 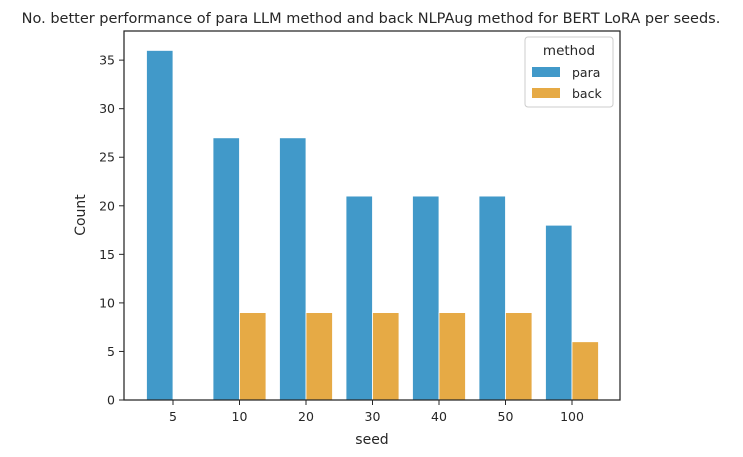 What do you see at coordinates (107, 108) in the screenshot?
I see `y-tick-label: 30` at bounding box center [107, 108].